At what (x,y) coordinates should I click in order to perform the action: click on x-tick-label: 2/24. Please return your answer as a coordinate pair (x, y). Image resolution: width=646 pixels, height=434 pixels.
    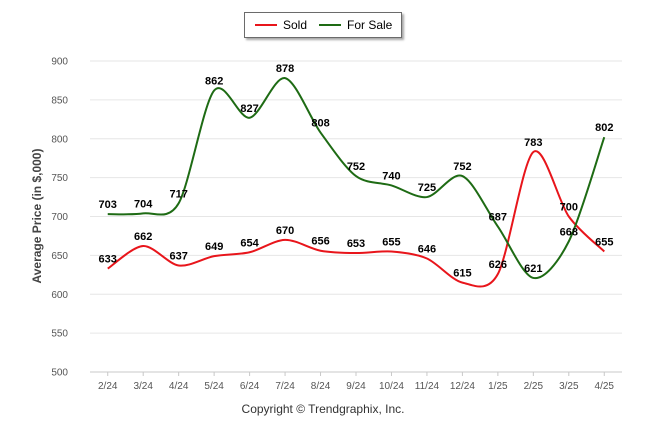
    Looking at the image, I should click on (108, 386).